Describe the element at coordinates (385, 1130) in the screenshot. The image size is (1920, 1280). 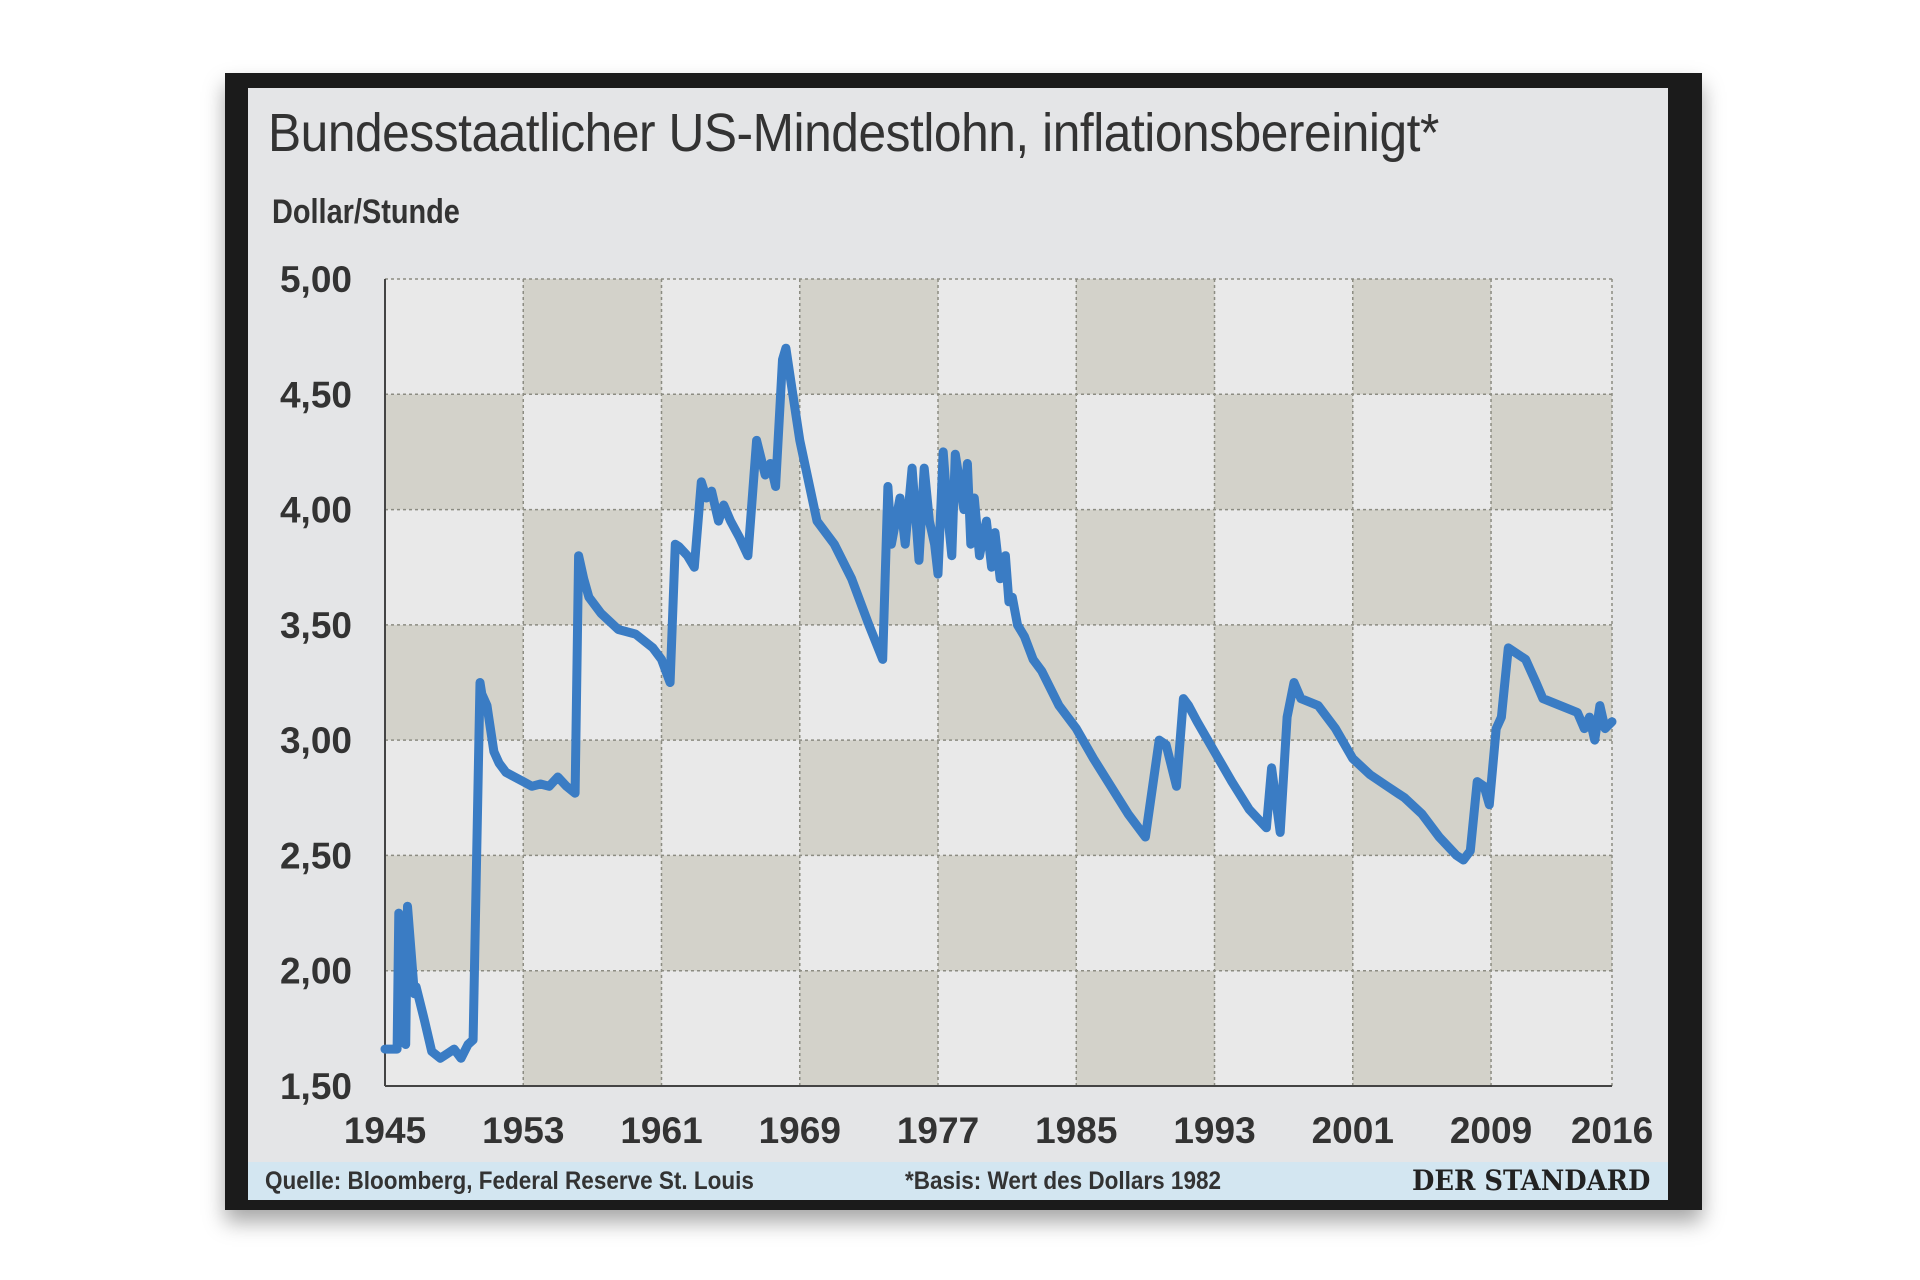
I see `x-tick-label: 1945` at that location.